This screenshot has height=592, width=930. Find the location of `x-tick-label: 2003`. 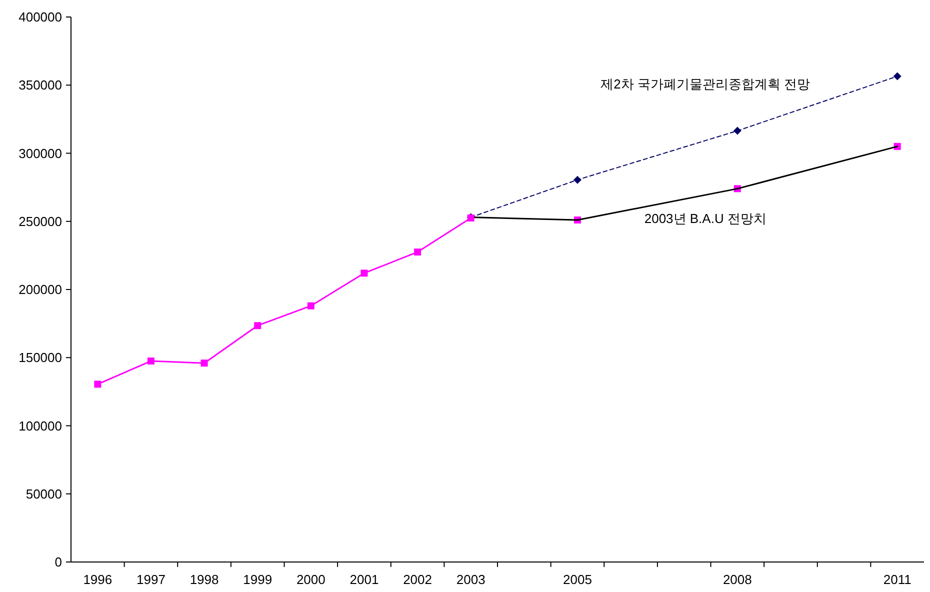

x-tick-label: 2003 is located at coordinates (471, 579).